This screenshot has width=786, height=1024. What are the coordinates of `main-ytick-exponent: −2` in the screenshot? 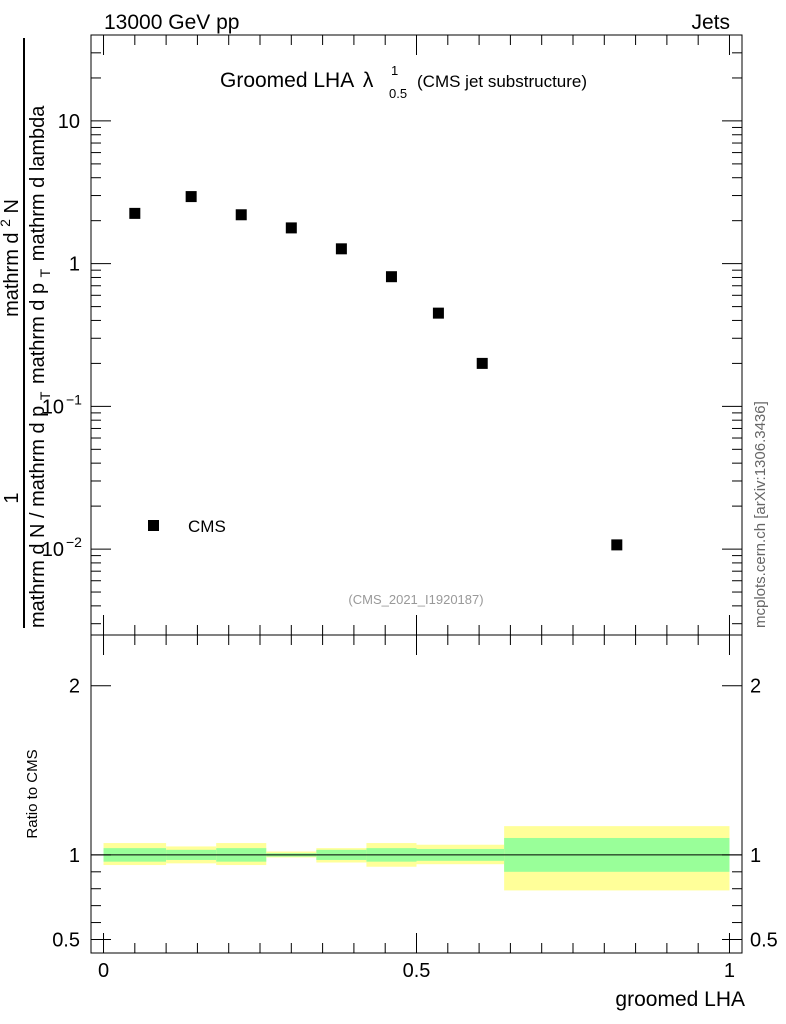 It's located at (74, 542).